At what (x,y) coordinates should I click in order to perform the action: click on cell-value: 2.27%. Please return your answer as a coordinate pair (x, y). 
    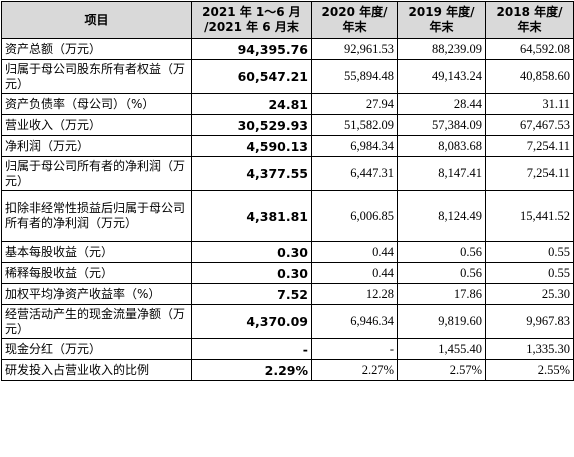
    Looking at the image, I should click on (354, 370).